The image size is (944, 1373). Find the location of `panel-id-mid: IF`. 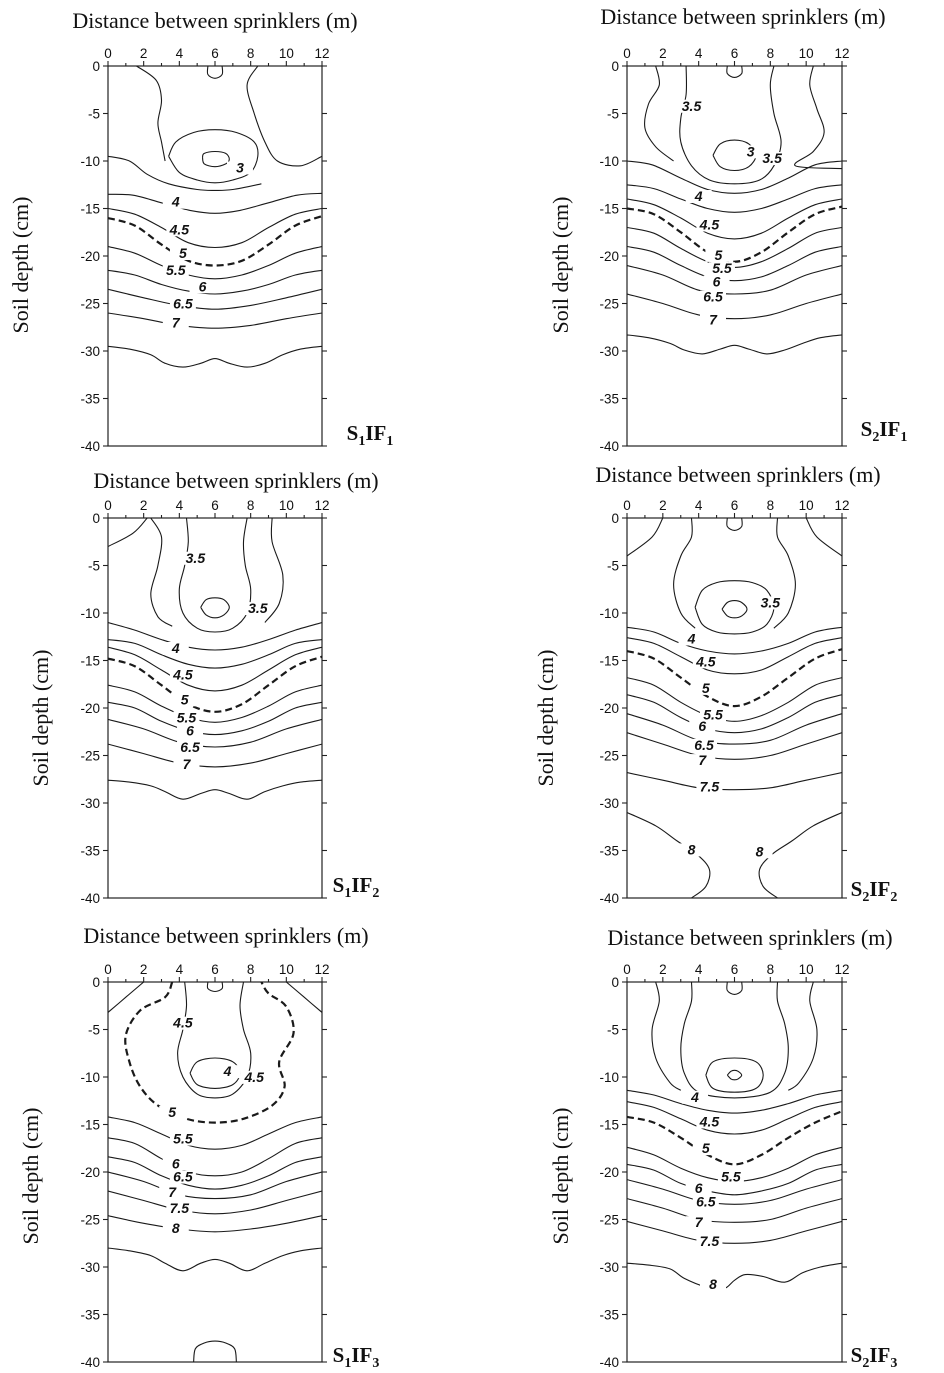

panel-id-mid: IF is located at coordinates (361, 1355).